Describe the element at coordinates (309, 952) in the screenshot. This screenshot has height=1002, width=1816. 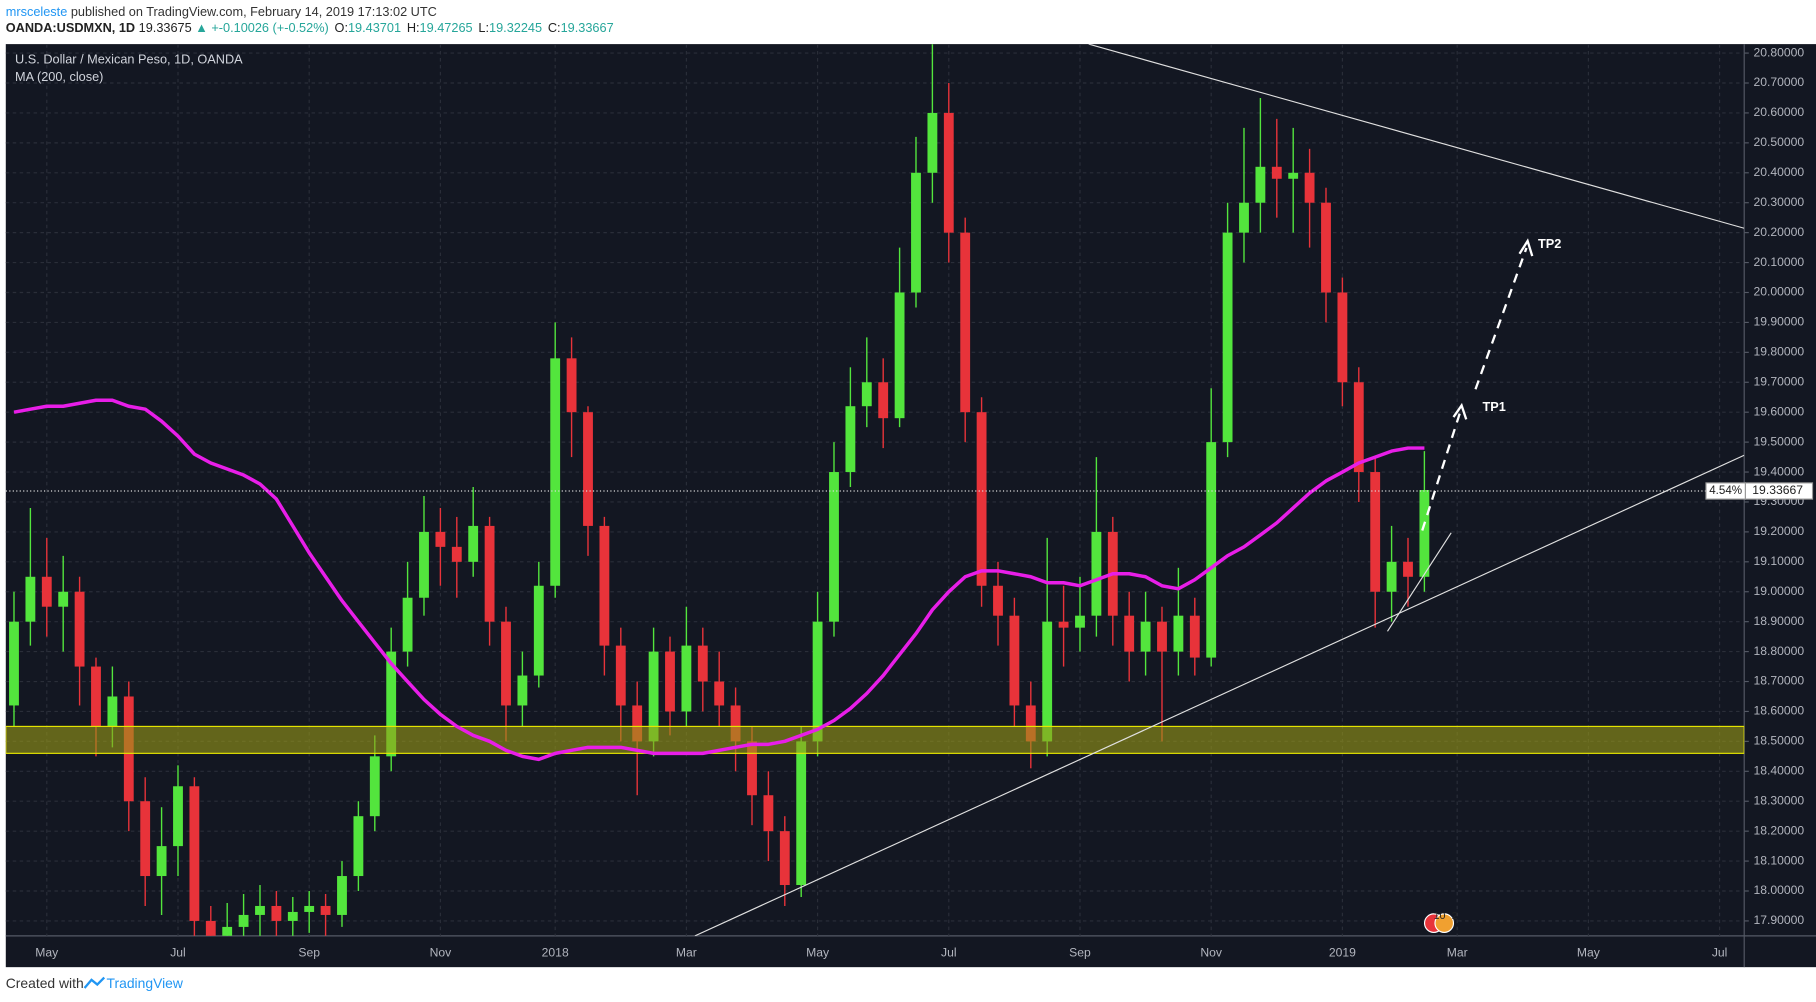
I see `x-tick-label: Sep` at that location.